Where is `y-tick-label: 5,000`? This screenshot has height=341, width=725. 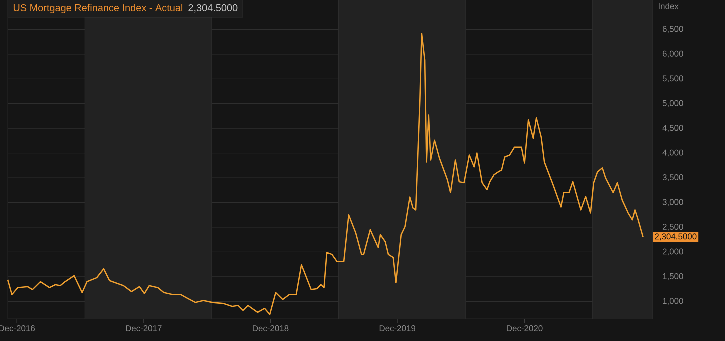 y-tick-label: 5,000 is located at coordinates (673, 104).